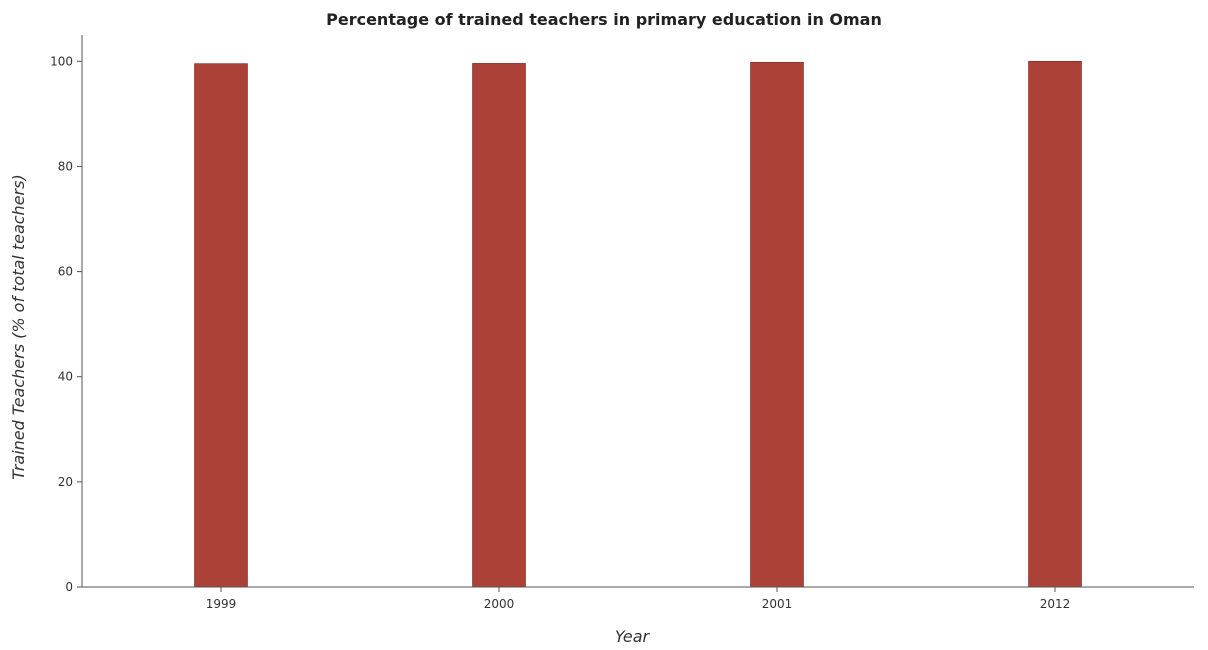  Describe the element at coordinates (499, 325) in the screenshot. I see `bar-2000` at that location.